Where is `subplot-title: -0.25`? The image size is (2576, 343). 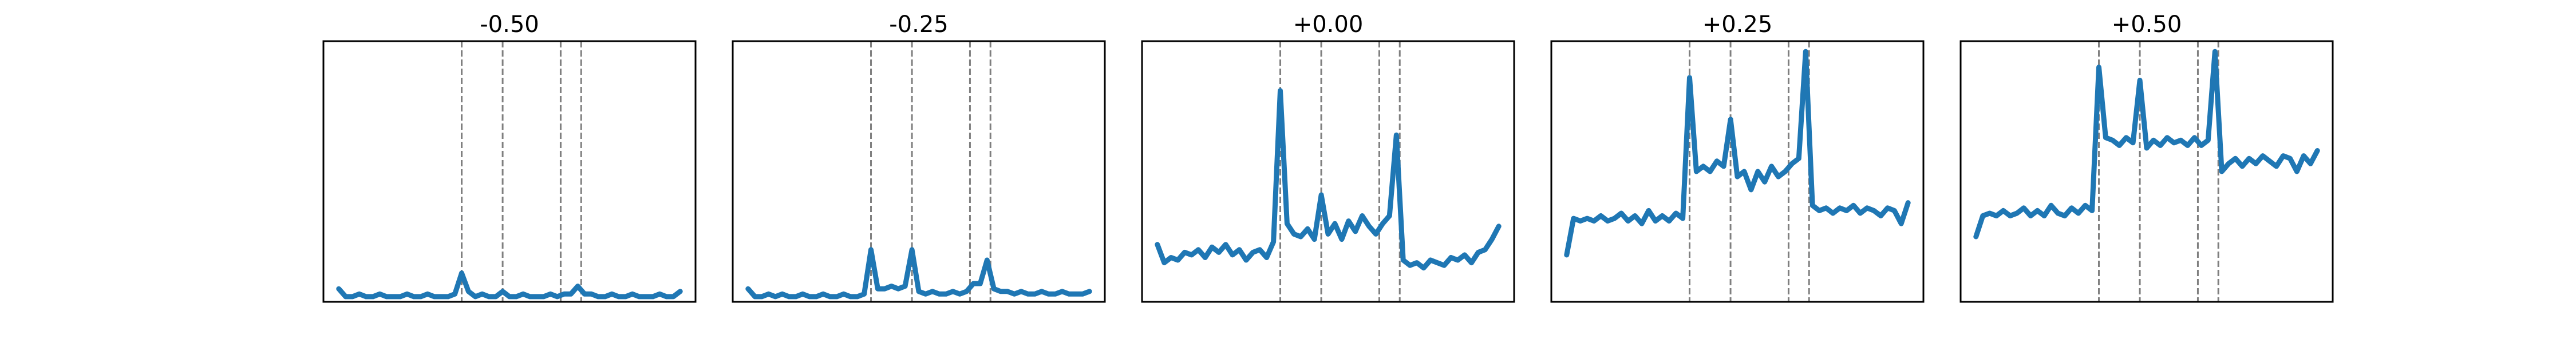 subplot-title: -0.25 is located at coordinates (919, 24).